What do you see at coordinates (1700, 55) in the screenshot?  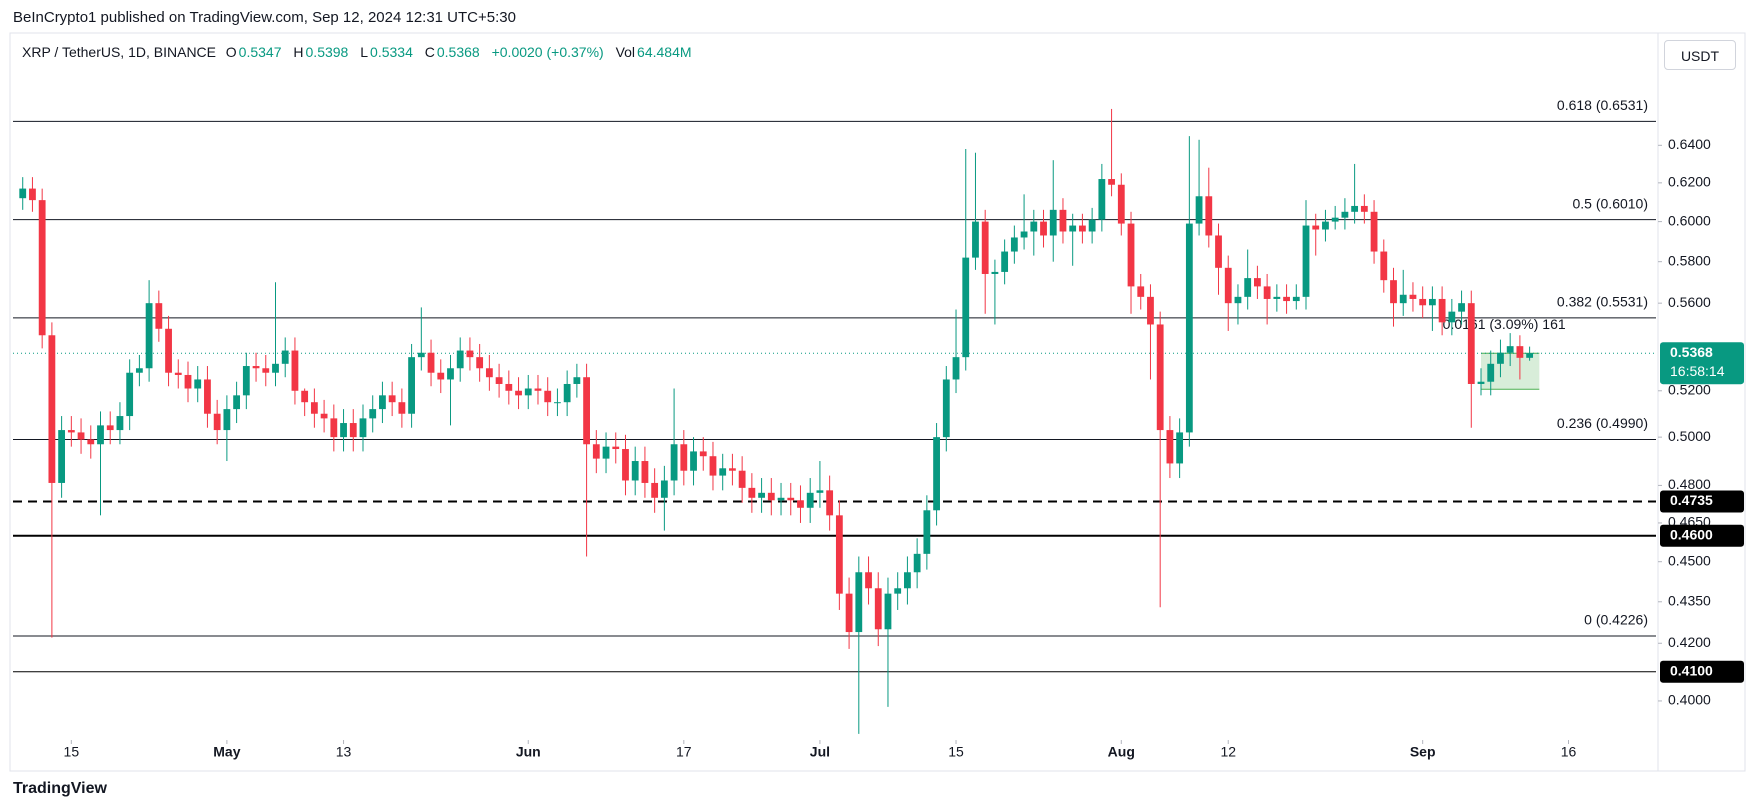 I see `currency-button: USDT` at bounding box center [1700, 55].